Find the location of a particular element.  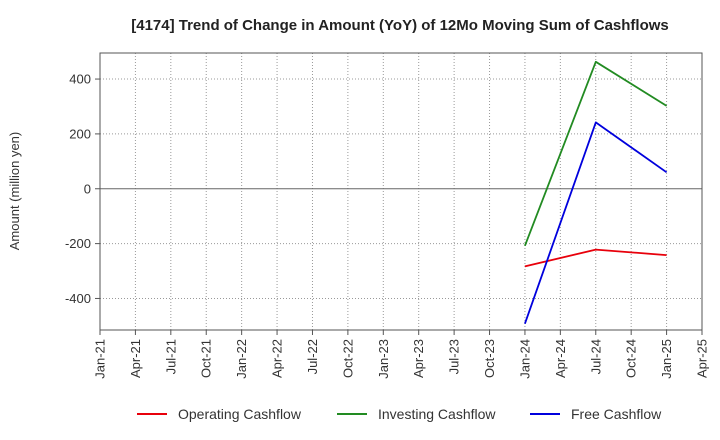

x-tick-label: Oct-21 is located at coordinates (206, 358).